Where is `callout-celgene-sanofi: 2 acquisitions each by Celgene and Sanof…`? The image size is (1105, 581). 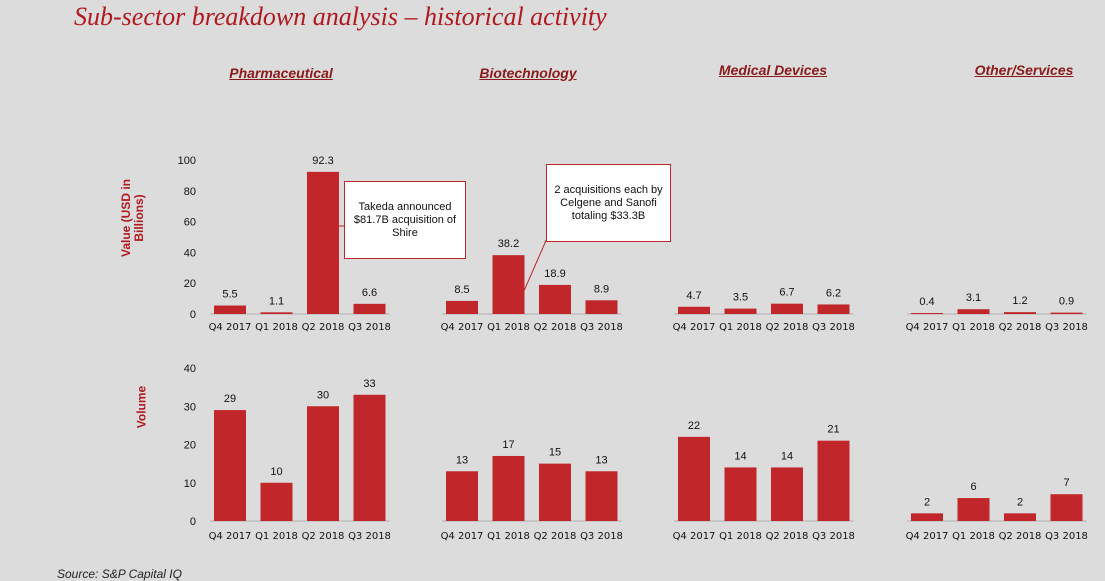
callout-celgene-sanofi: 2 acquisitions each by Celgene and Sanof… is located at coordinates (608, 203).